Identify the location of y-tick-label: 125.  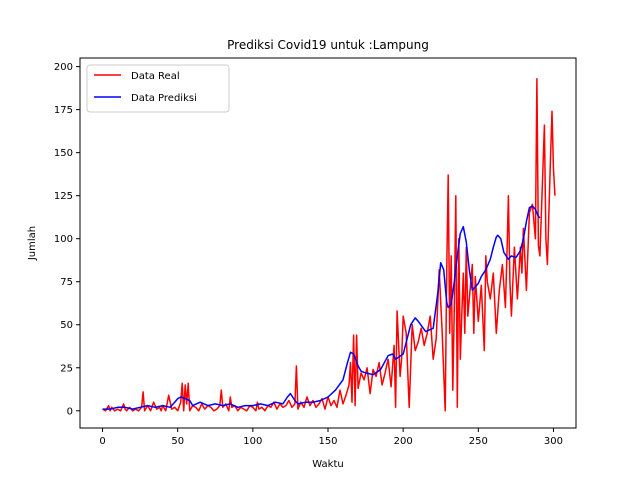
(63, 196).